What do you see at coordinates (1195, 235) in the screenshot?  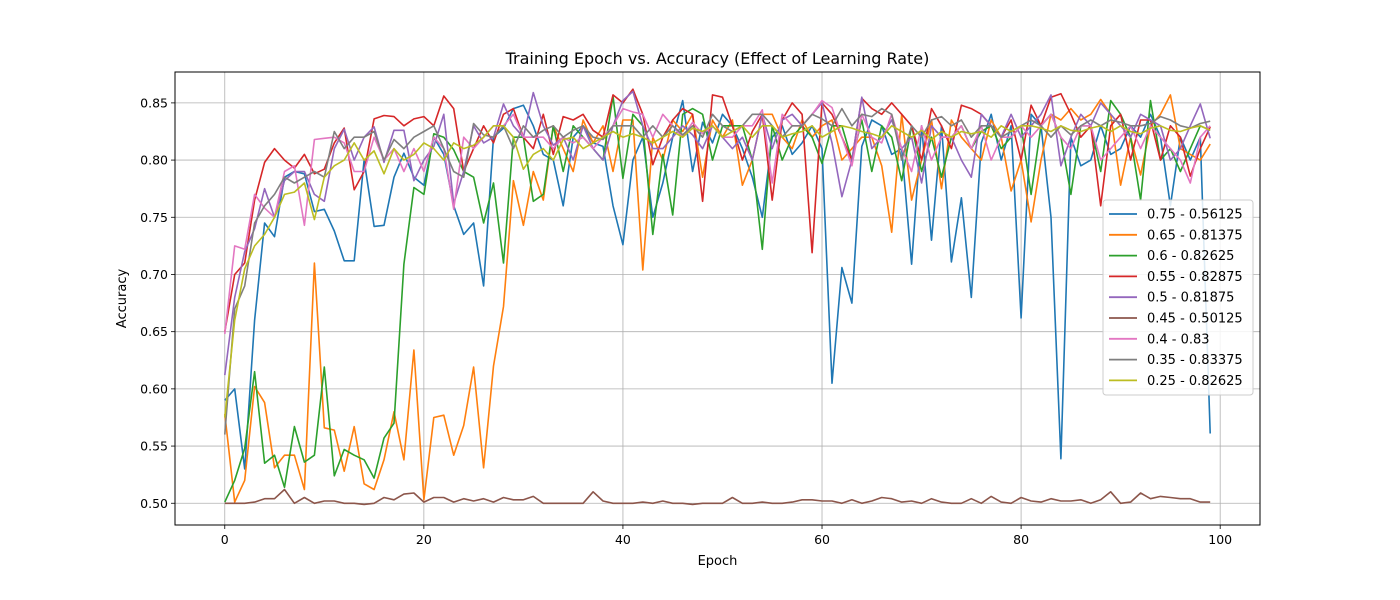 I see `legend-label: 0.65 - 0.81375` at bounding box center [1195, 235].